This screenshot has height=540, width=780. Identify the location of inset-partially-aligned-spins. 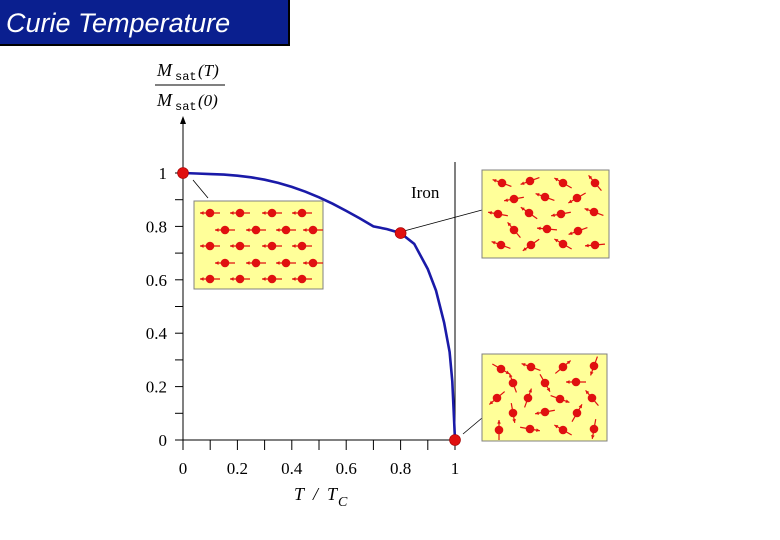
(545, 214).